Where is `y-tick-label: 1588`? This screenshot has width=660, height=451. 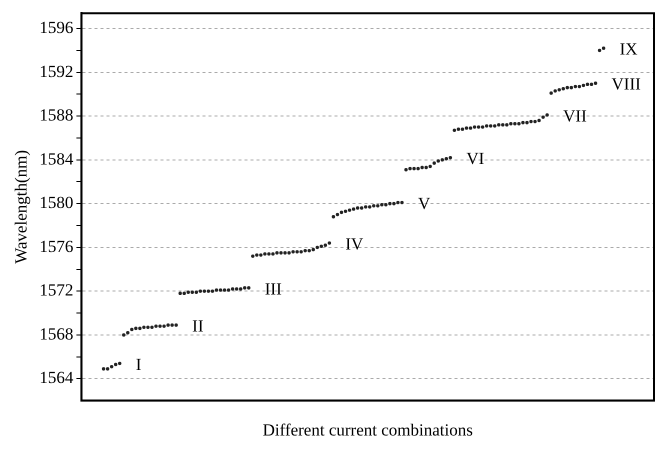 y-tick-label: 1588 is located at coordinates (56, 115).